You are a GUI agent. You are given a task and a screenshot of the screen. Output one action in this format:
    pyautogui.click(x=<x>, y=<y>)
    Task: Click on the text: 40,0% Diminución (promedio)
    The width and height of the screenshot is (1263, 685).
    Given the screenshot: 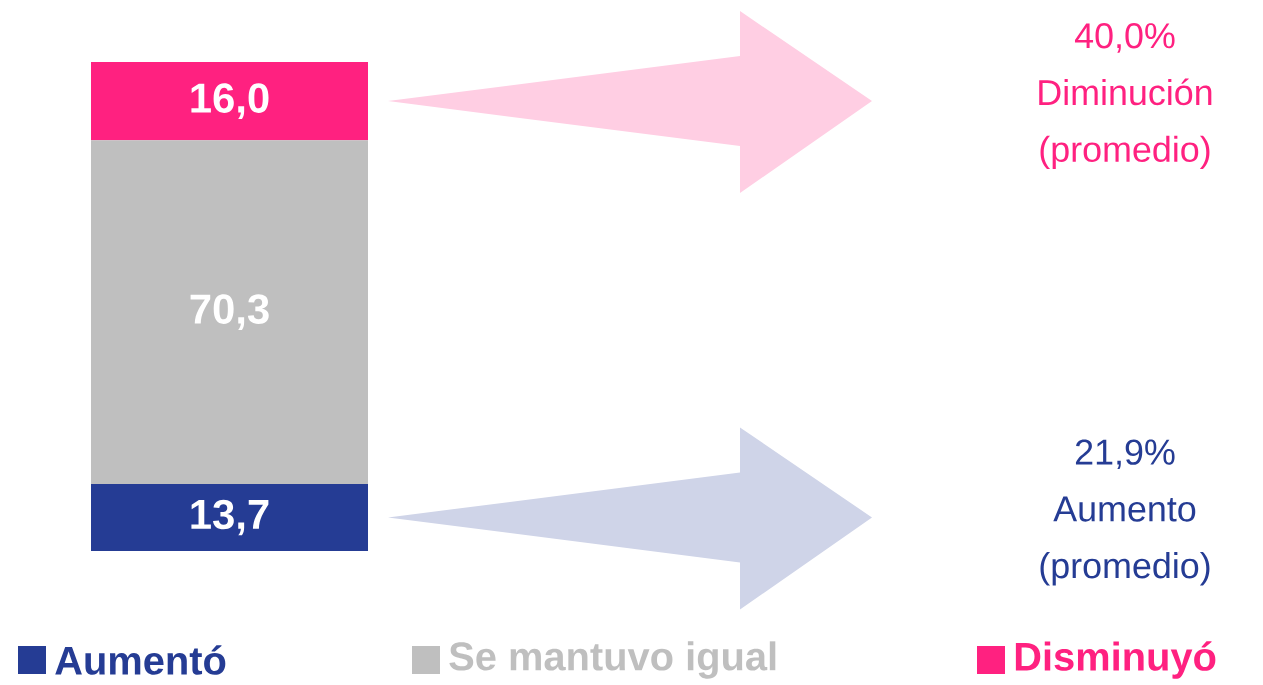 What is the action you would take?
    pyautogui.click(x=1125, y=96)
    